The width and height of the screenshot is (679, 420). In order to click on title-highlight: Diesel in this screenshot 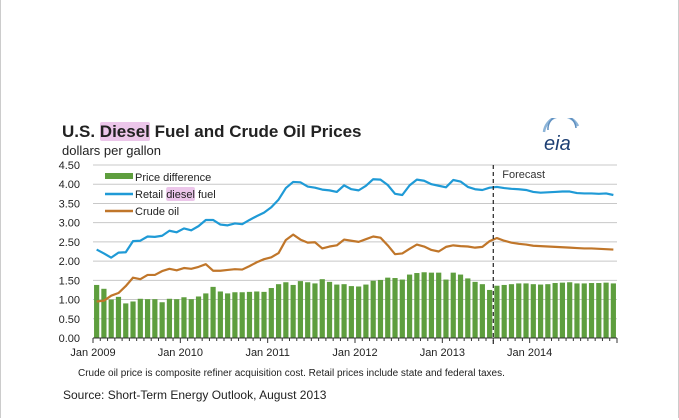, I will do `click(124, 131)`.